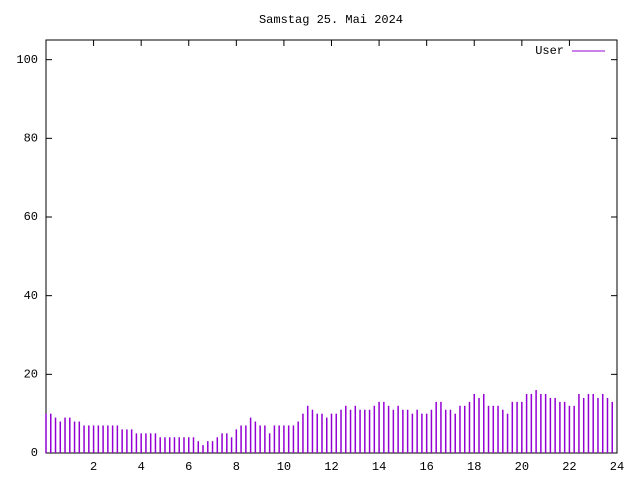  I want to click on x-tick-label: 14, so click(379, 467).